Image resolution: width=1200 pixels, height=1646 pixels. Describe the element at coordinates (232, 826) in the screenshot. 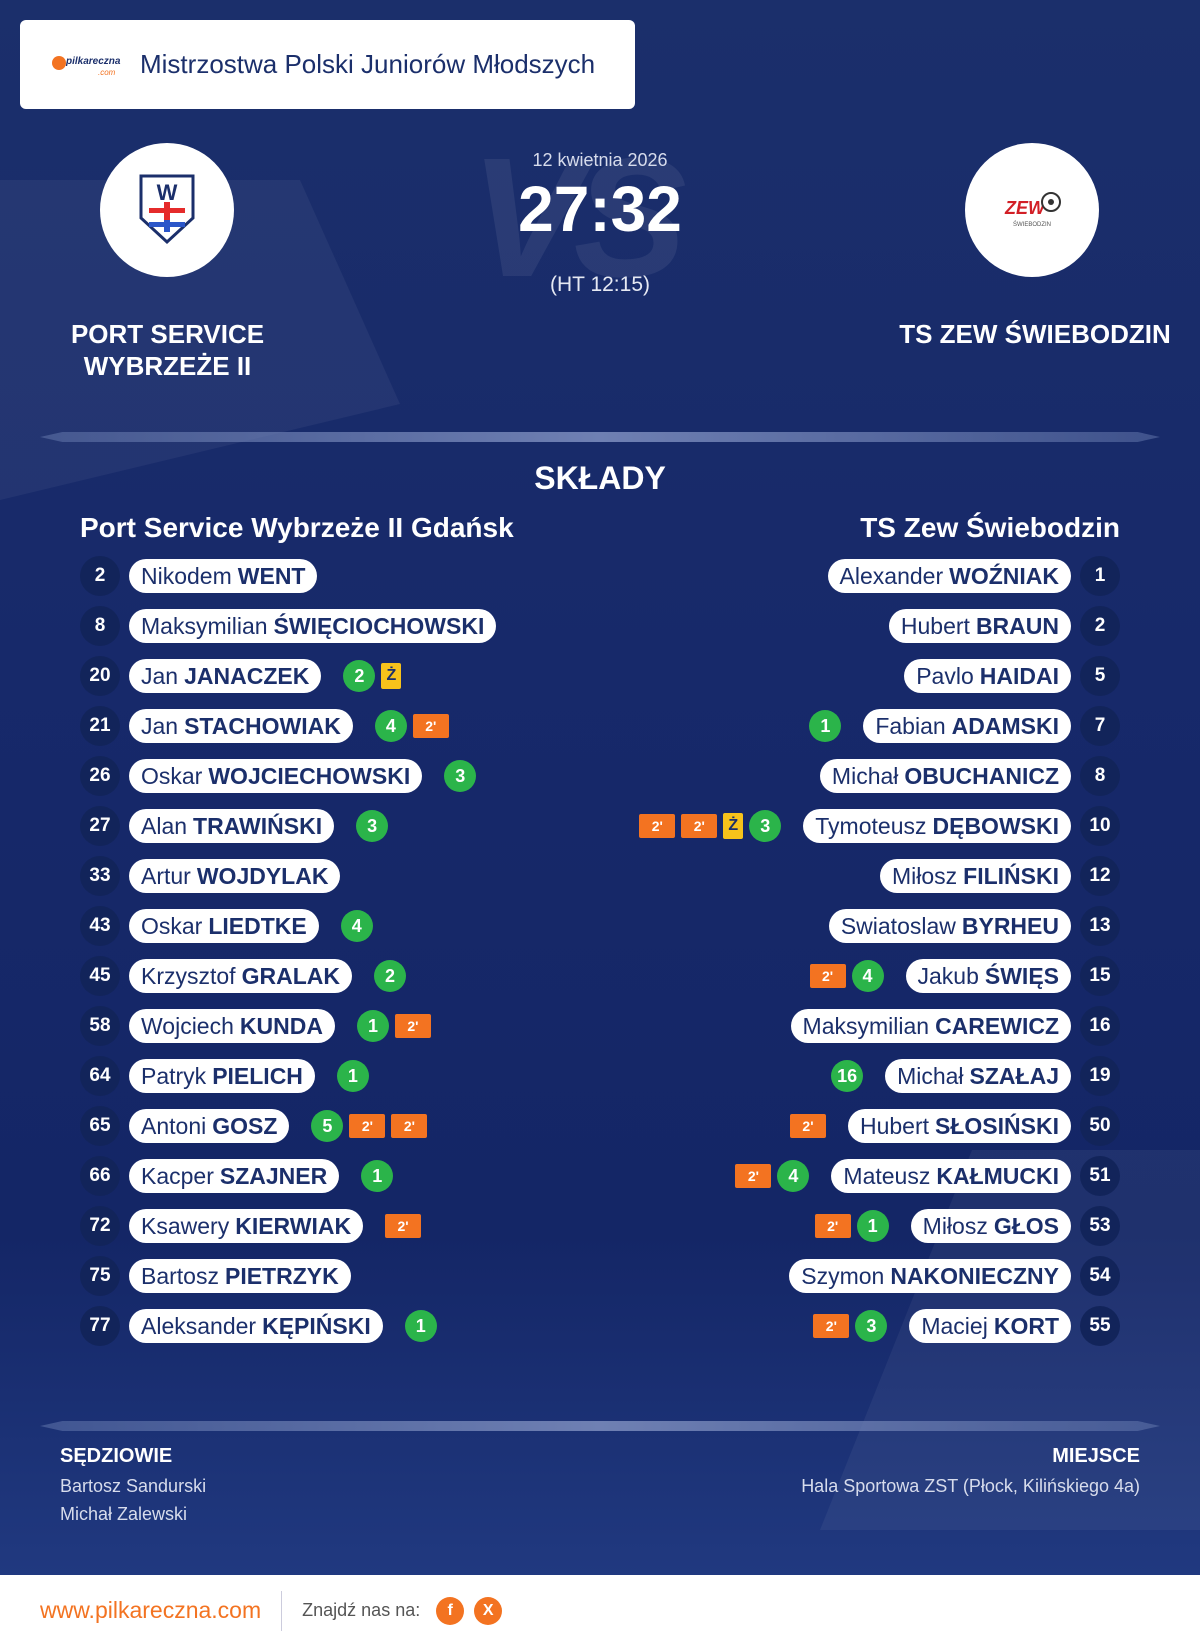

I see `player-name: Alan TRAWIŃSKI` at that location.